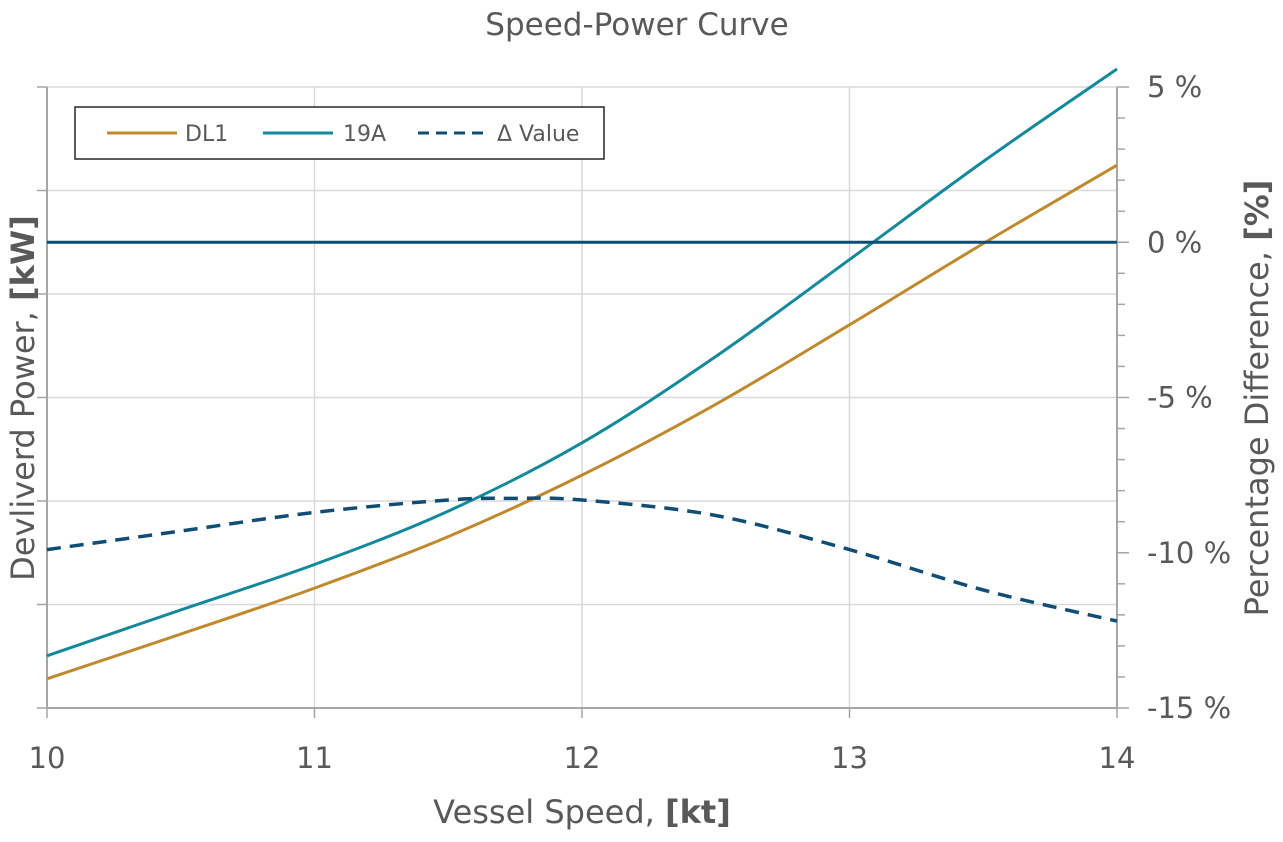  What do you see at coordinates (1189, 708) in the screenshot?
I see `y-right-tick-label: -15 %` at bounding box center [1189, 708].